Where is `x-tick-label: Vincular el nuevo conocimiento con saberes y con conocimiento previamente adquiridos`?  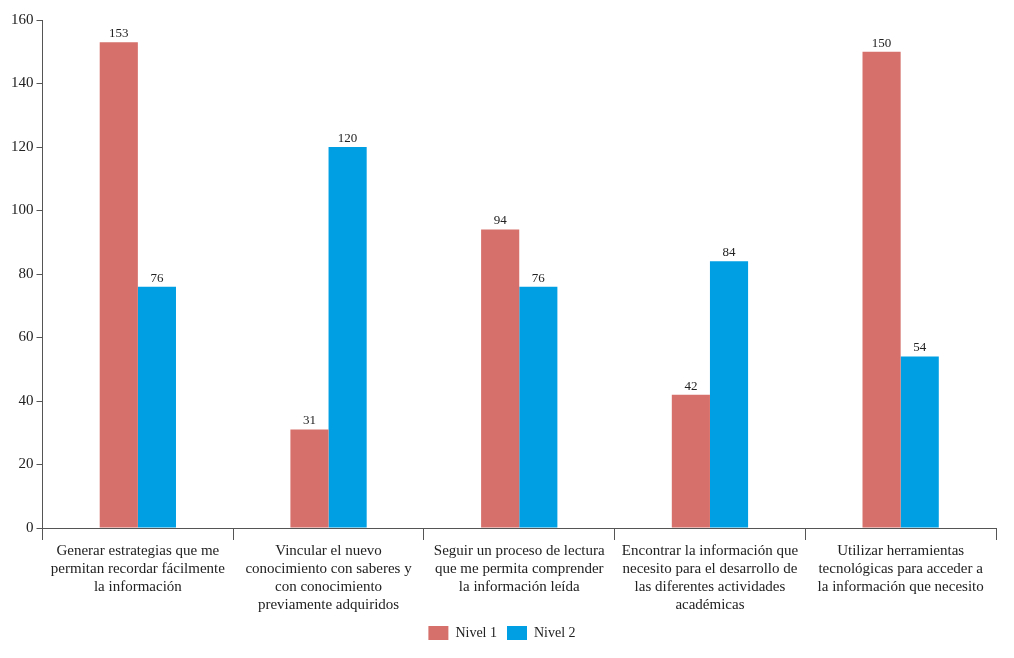 x-tick-label: Vincular el nuevo conocimiento con saberes y con conocimiento previamente adquiridos is located at coordinates (329, 576).